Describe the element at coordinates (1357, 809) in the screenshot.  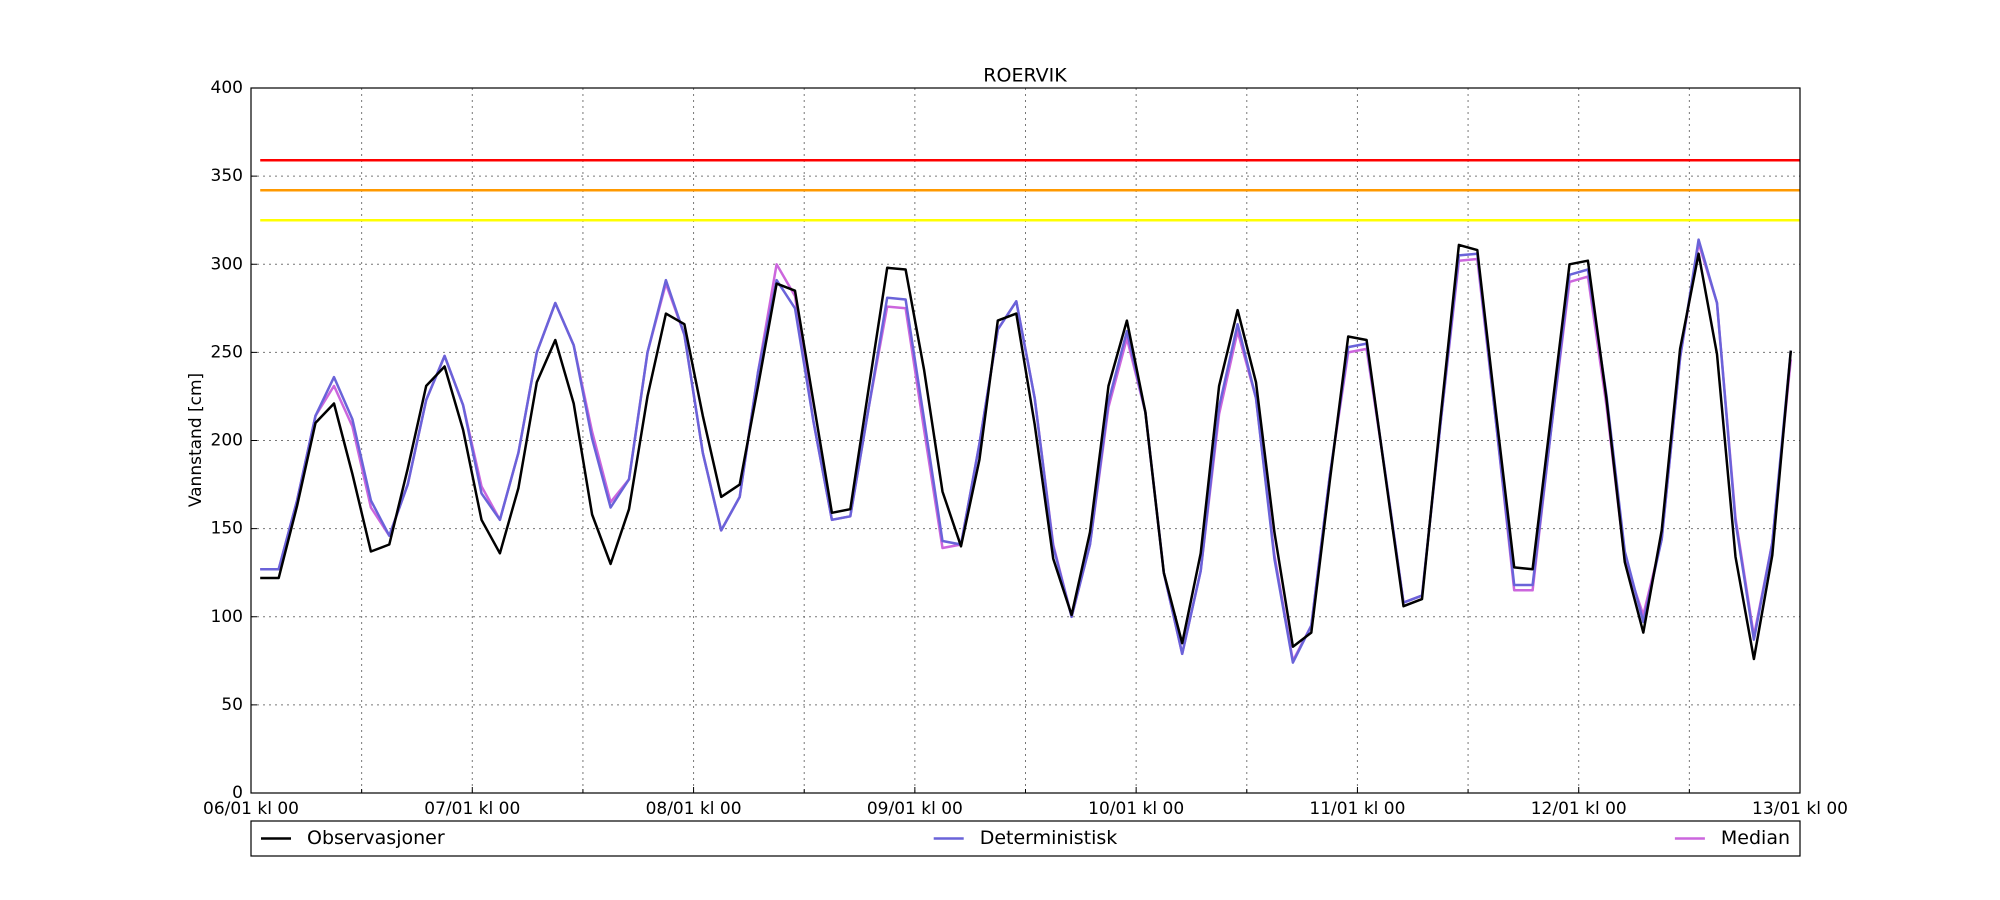
I see `x-tick-label: 11/01 kl 00` at that location.